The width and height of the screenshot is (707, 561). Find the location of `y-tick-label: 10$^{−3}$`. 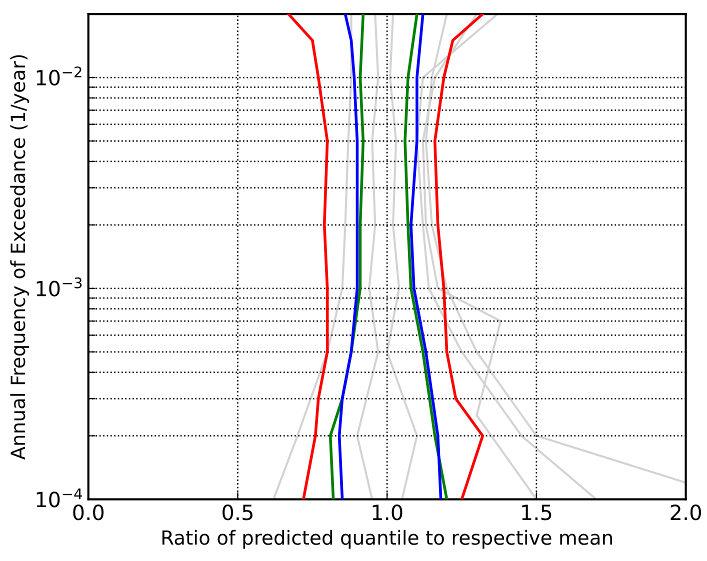

y-tick-label: 10$^{−3}$ is located at coordinates (59, 286).